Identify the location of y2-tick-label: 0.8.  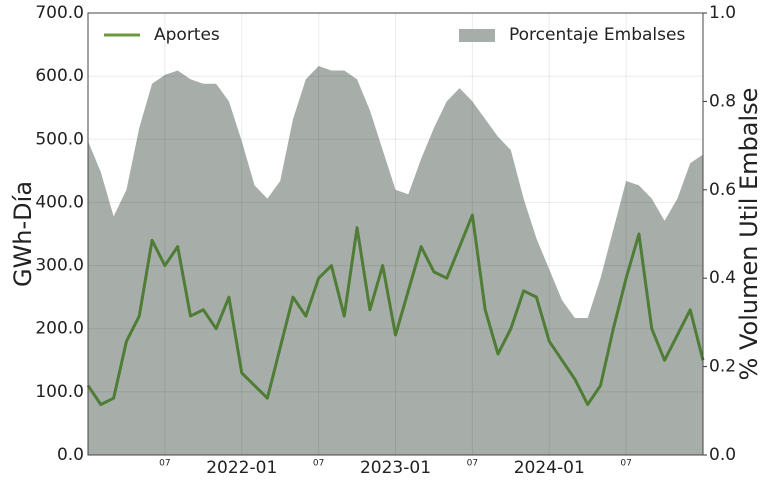
(722, 101).